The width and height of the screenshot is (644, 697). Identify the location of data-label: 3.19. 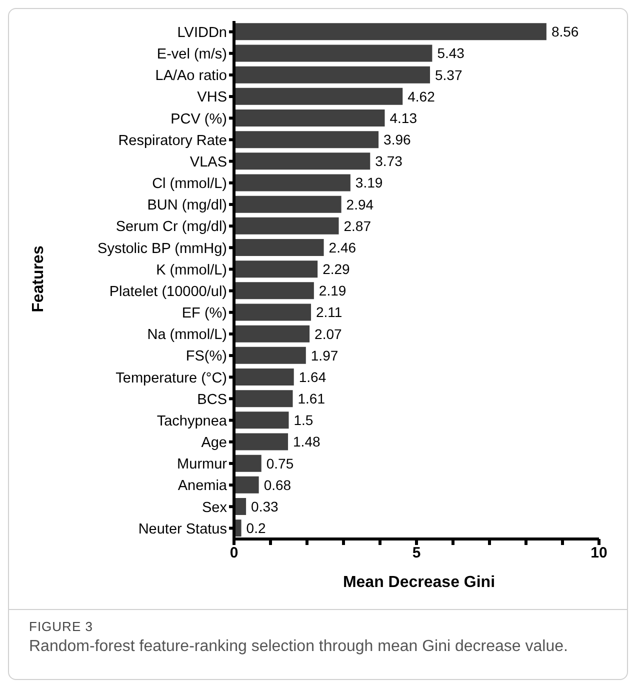
(369, 182).